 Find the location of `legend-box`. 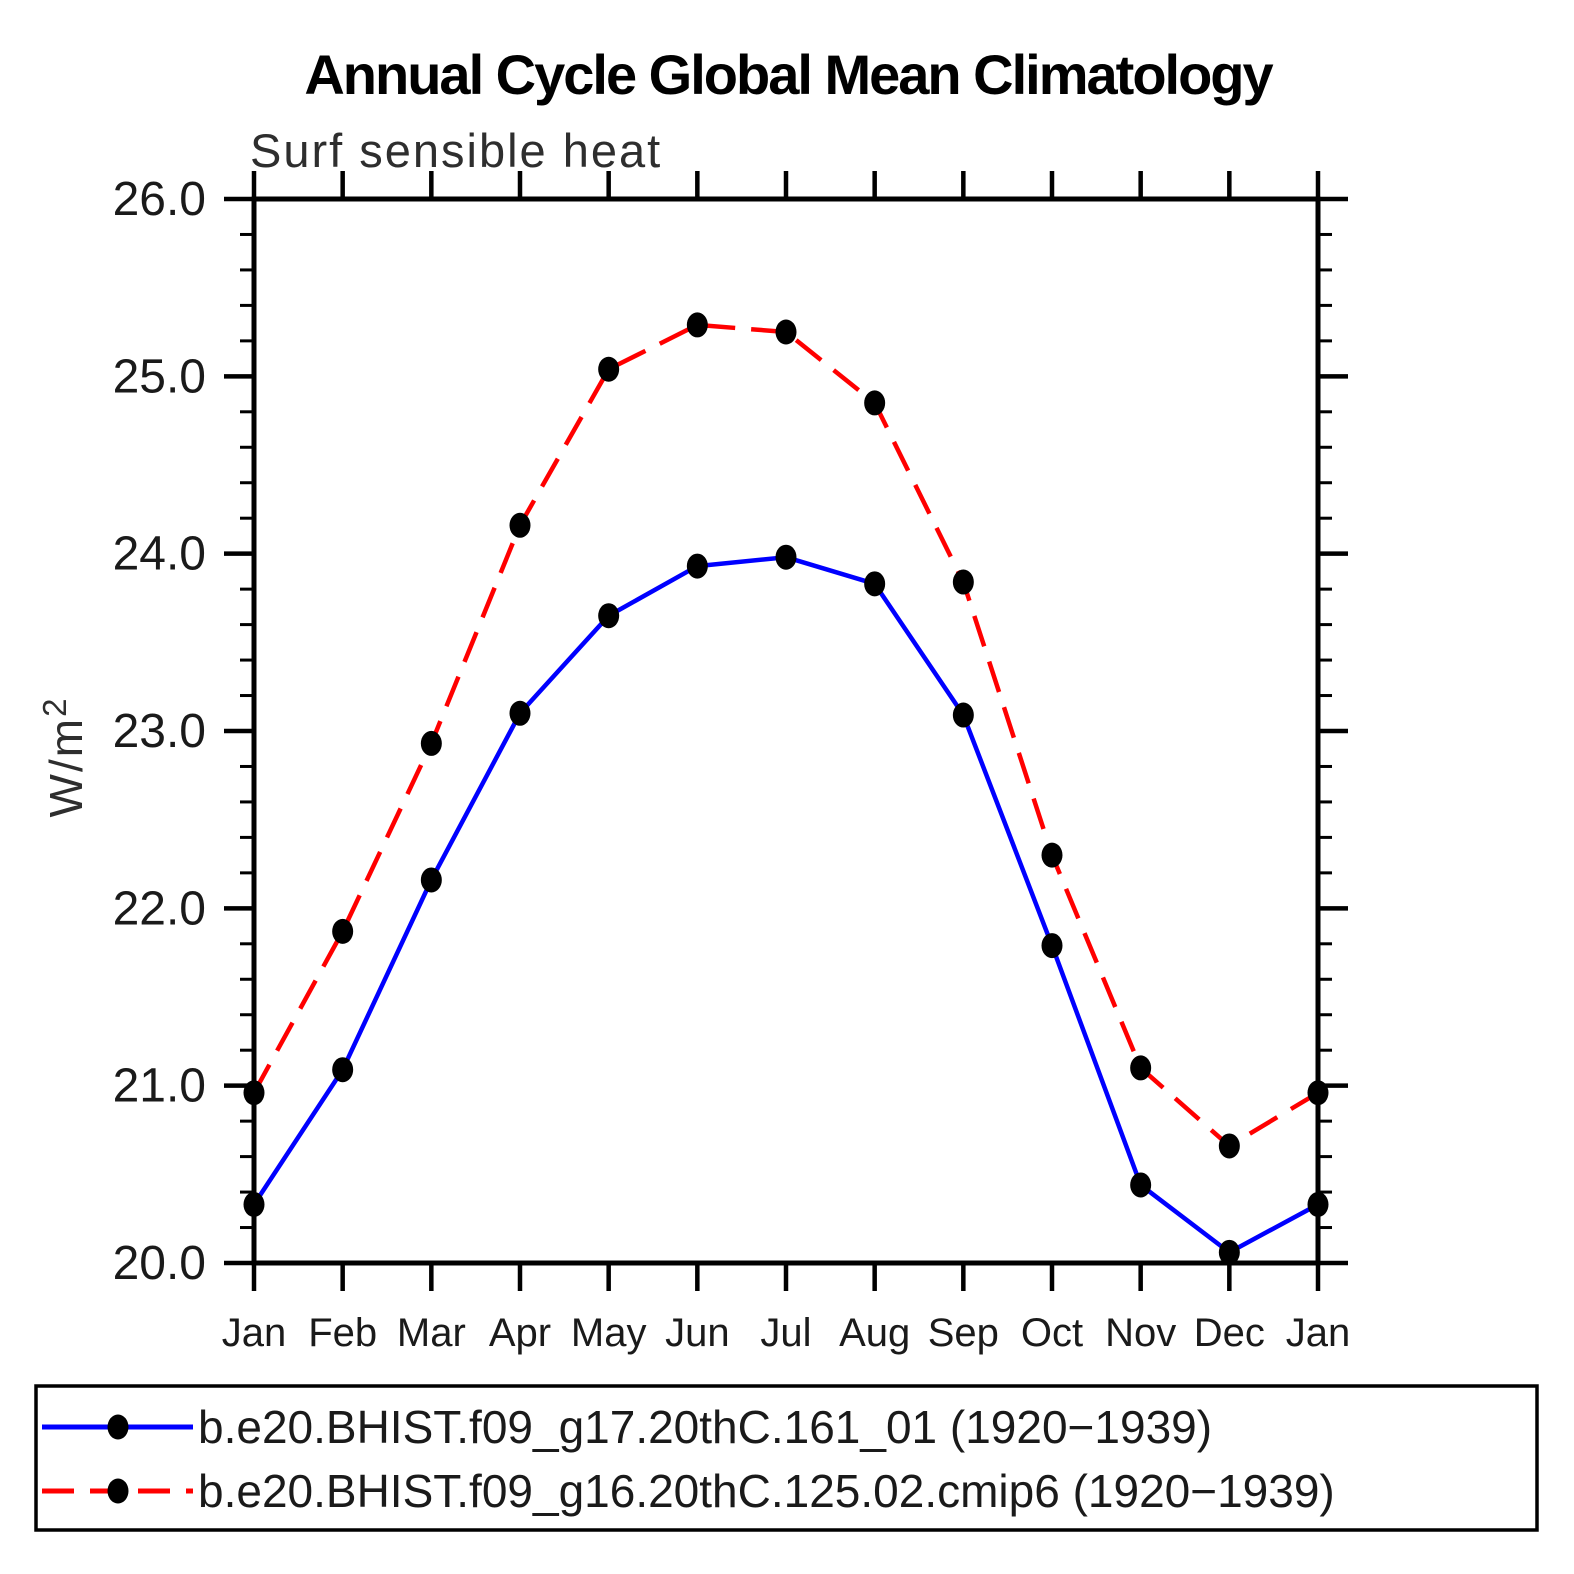

legend-box is located at coordinates (786, 1458).